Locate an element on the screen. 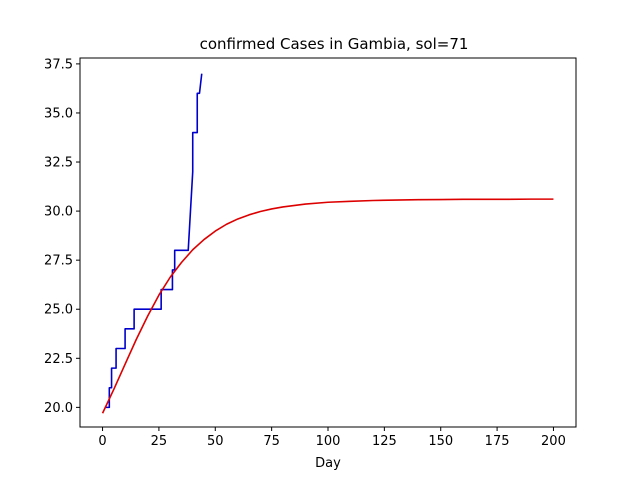  y-axis-ticks: 20.0 22.5 25.0 27.5 30.0 32.5 35.0 37.5 is located at coordinates (62, 236).